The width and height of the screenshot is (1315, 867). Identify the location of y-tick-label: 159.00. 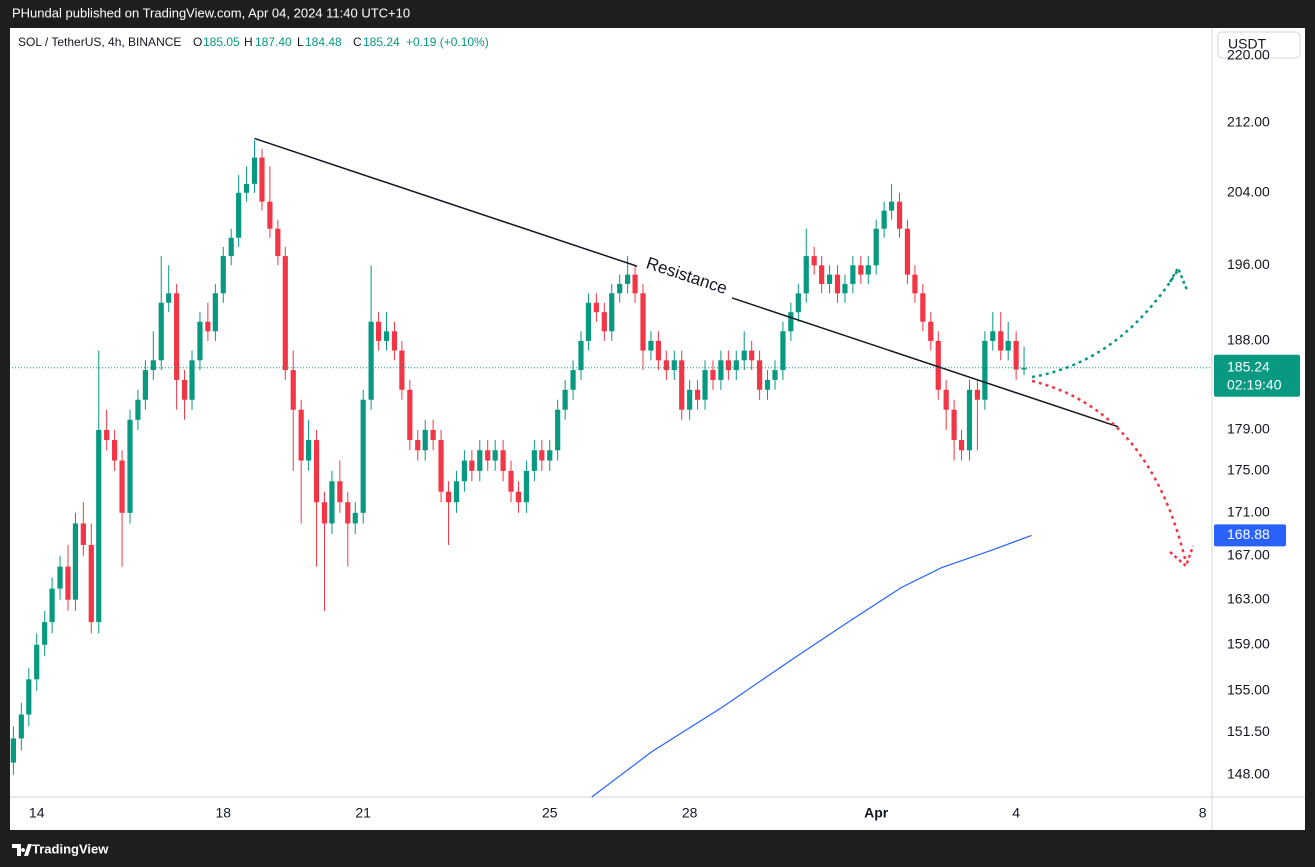
(1248, 643).